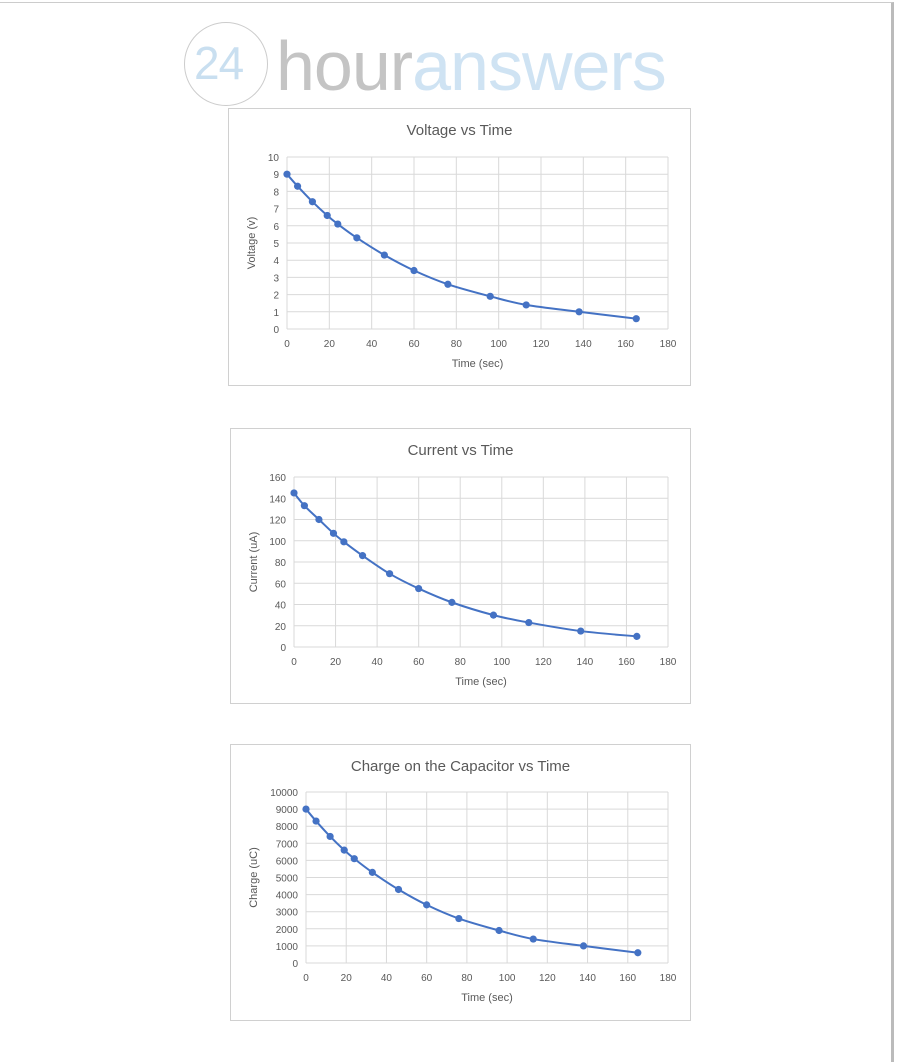 The height and width of the screenshot is (1062, 898). Describe the element at coordinates (277, 499) in the screenshot. I see `y-tick-label: 140` at that location.